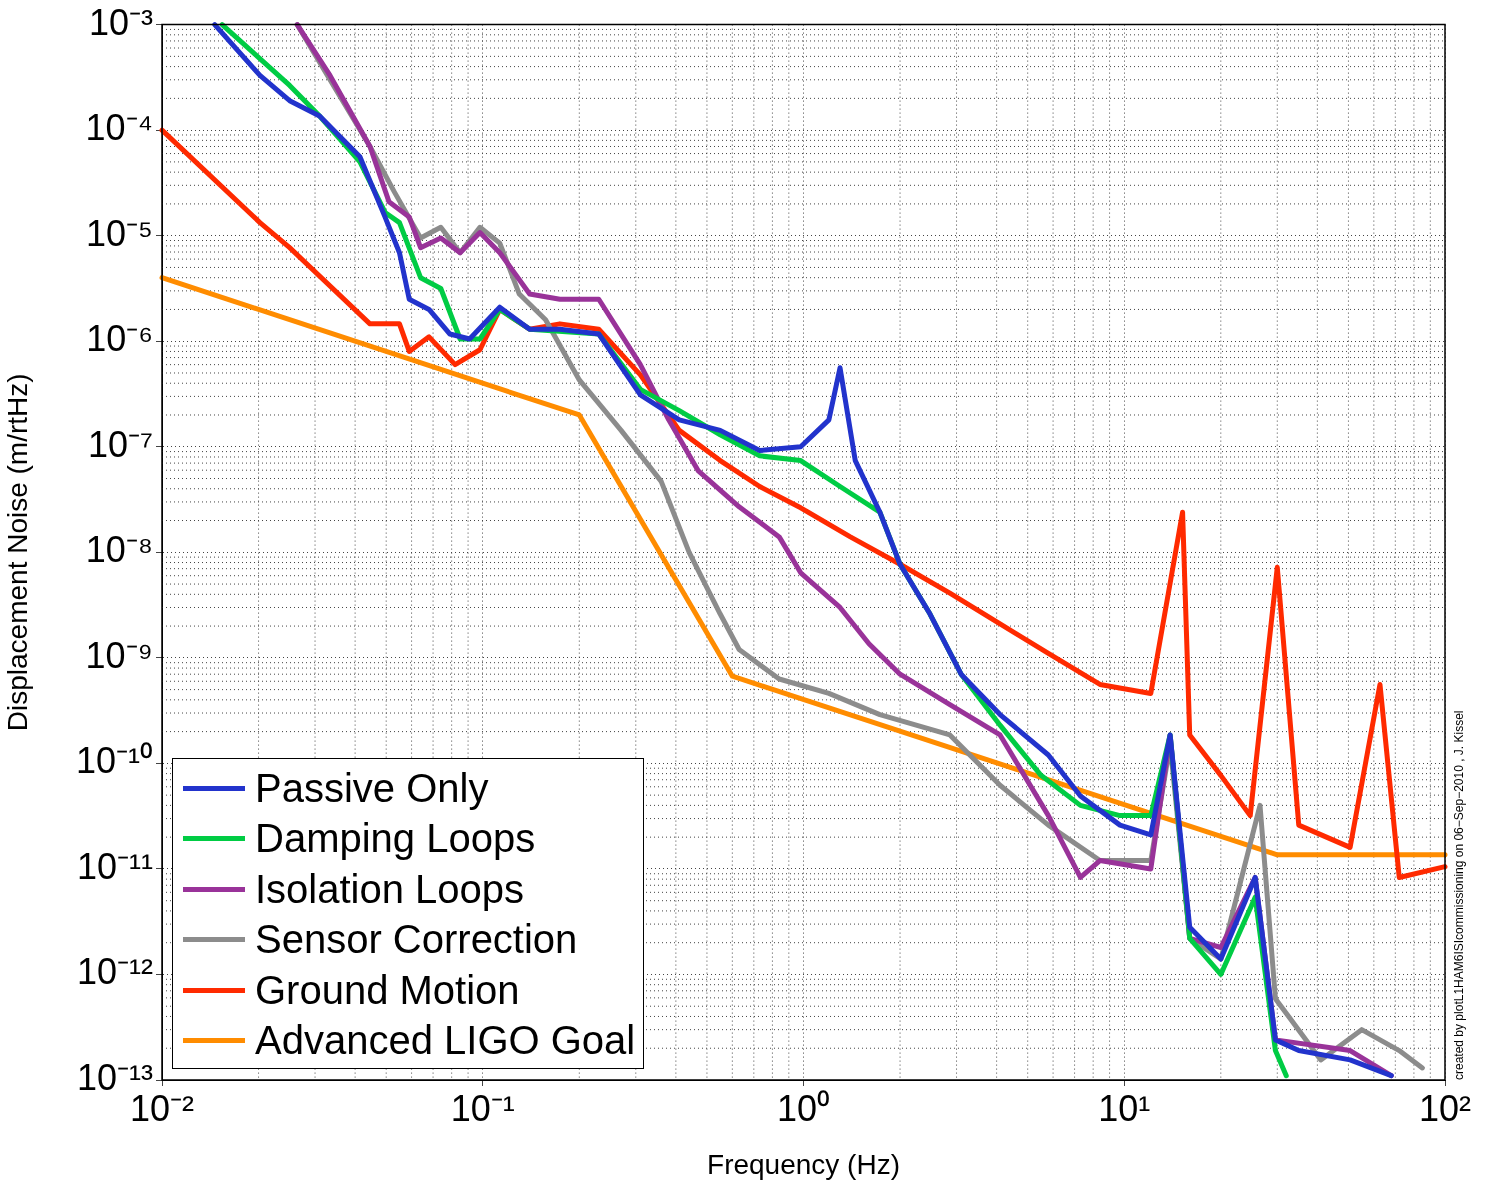 The image size is (1495, 1183). Describe the element at coordinates (445, 1041) in the screenshot. I see `legend-label: Advanced LIGO Goal` at that location.